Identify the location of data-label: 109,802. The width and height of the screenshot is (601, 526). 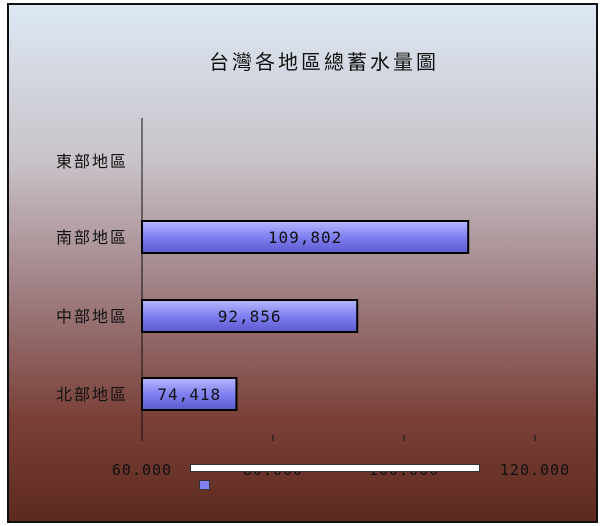
(305, 237).